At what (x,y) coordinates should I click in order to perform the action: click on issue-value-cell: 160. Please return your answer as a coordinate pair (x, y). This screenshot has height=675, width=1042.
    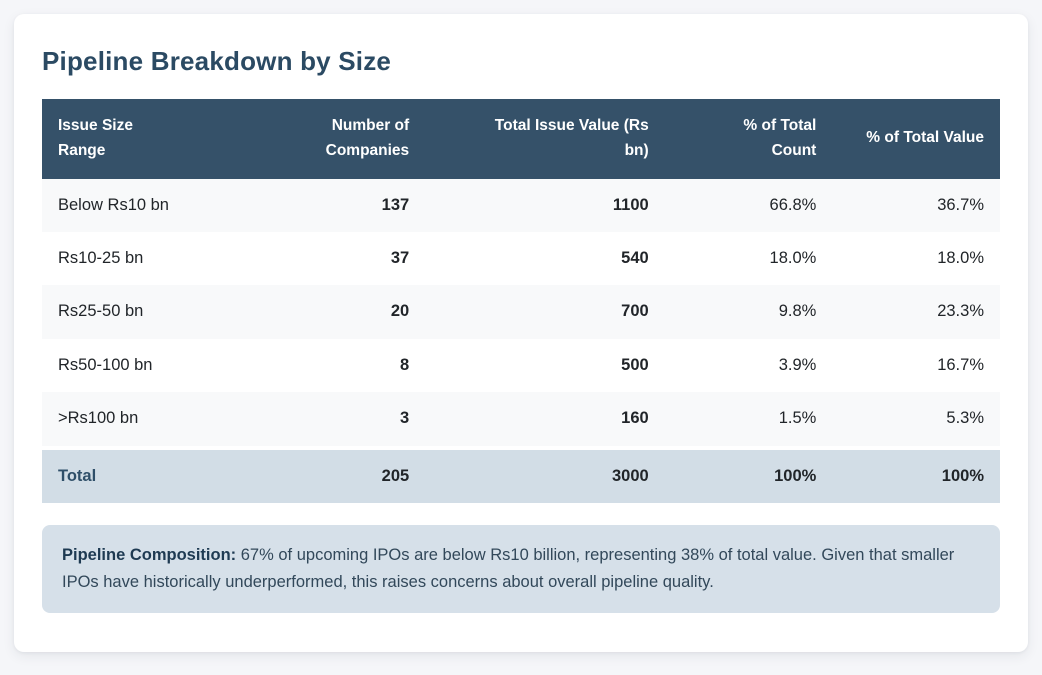
    Looking at the image, I should click on (635, 418).